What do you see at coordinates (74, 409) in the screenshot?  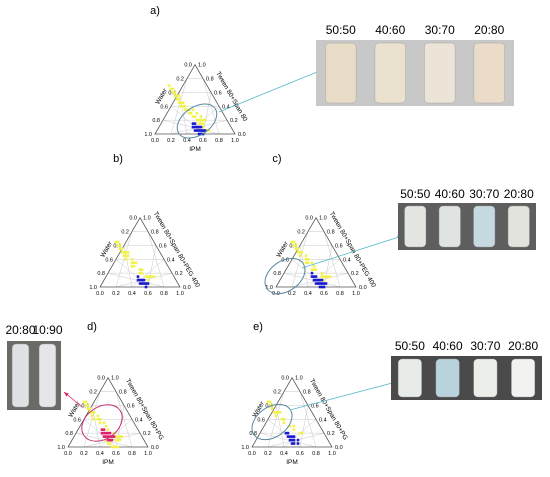 I see `axis-title-water: Water` at bounding box center [74, 409].